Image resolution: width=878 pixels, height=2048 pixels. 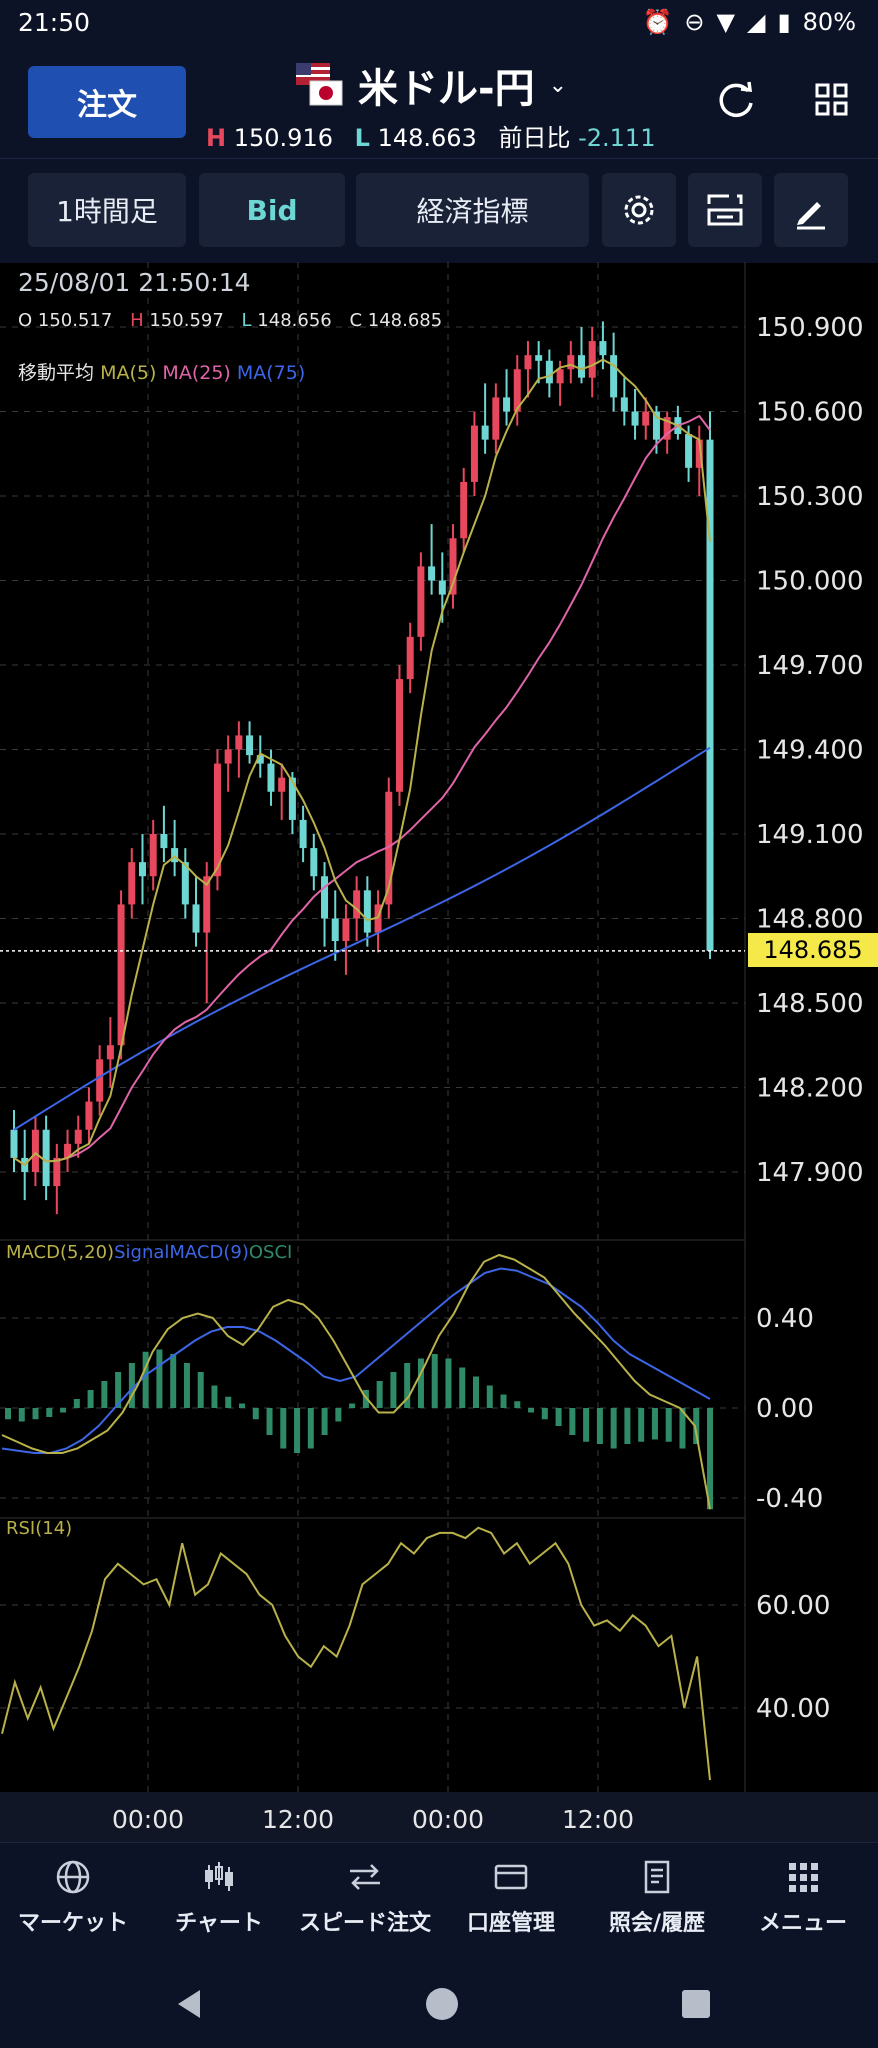 What do you see at coordinates (56, 373) in the screenshot?
I see `ma-title: 移動平均` at bounding box center [56, 373].